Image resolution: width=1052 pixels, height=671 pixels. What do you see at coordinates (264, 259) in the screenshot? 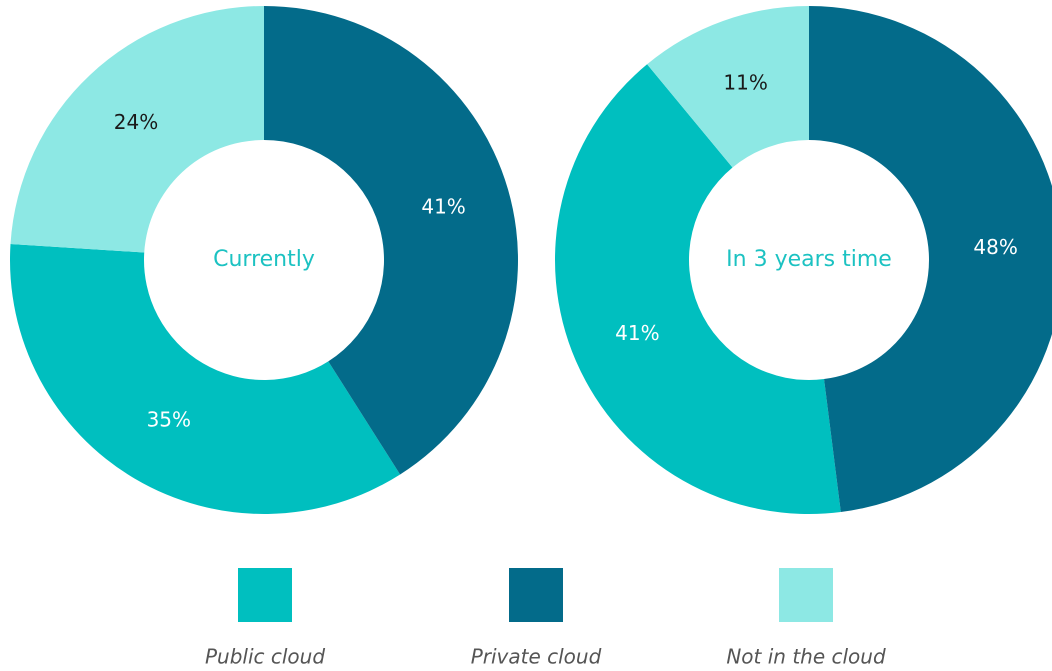
I see `donut-center-label: Currently` at bounding box center [264, 259].